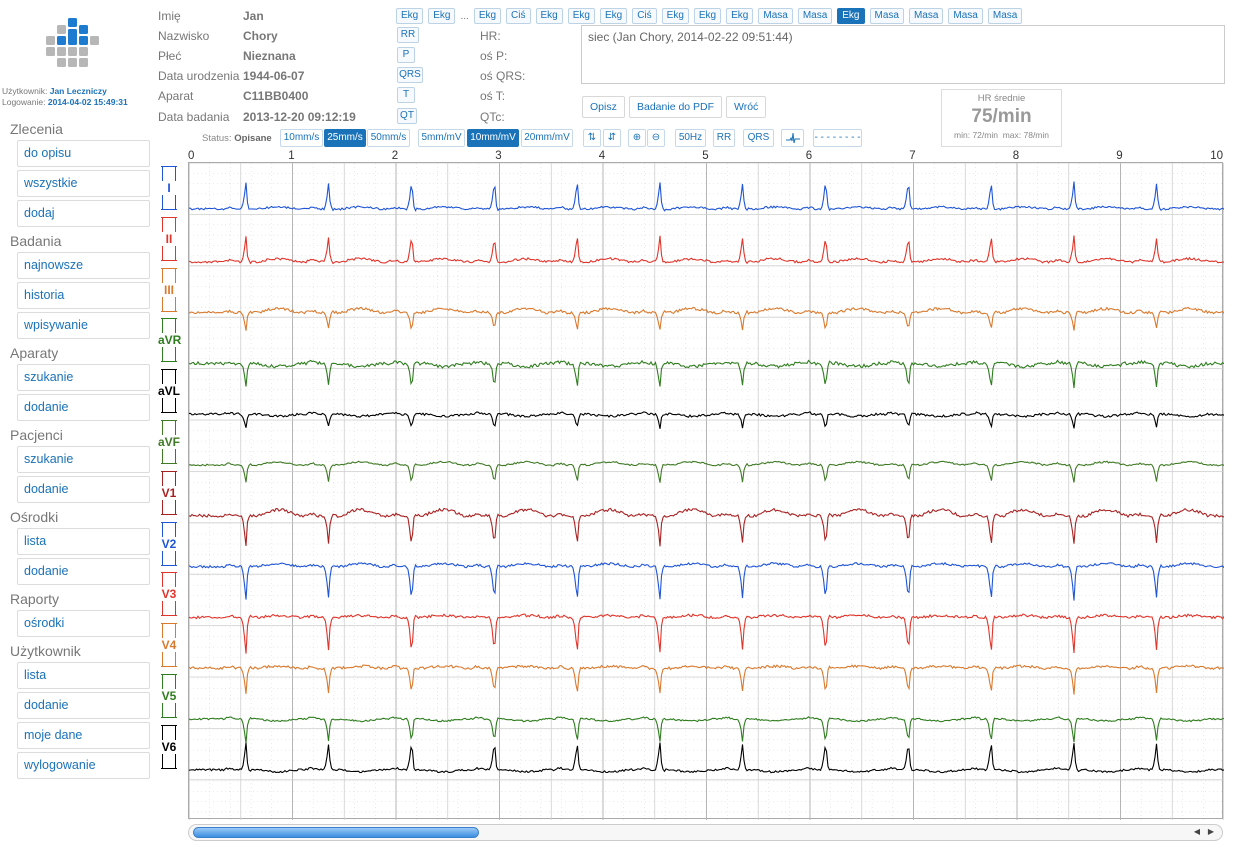 Image resolution: width=1249 pixels, height=849 pixels. What do you see at coordinates (705, 832) in the screenshot?
I see `horizontal-scrollbar: ◀ ▶` at bounding box center [705, 832].